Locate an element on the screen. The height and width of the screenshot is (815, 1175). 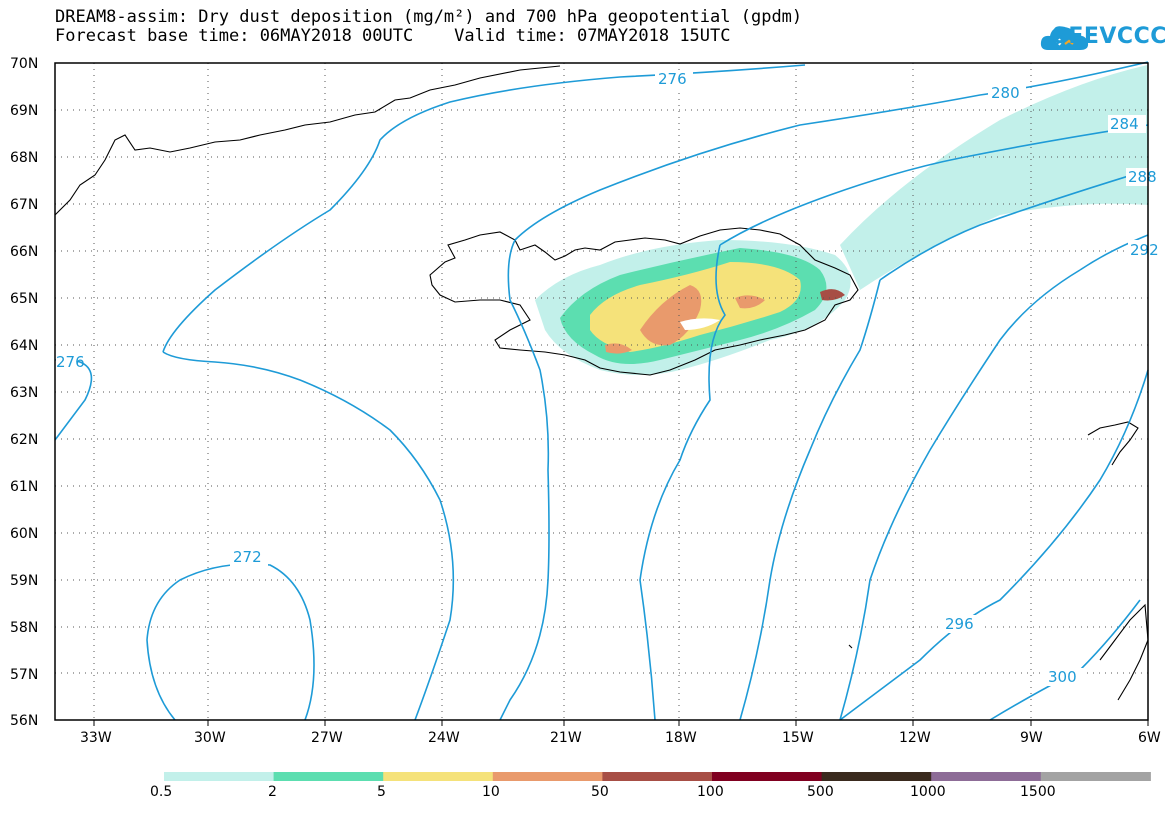
lat-label: 69N is located at coordinates (24, 111).